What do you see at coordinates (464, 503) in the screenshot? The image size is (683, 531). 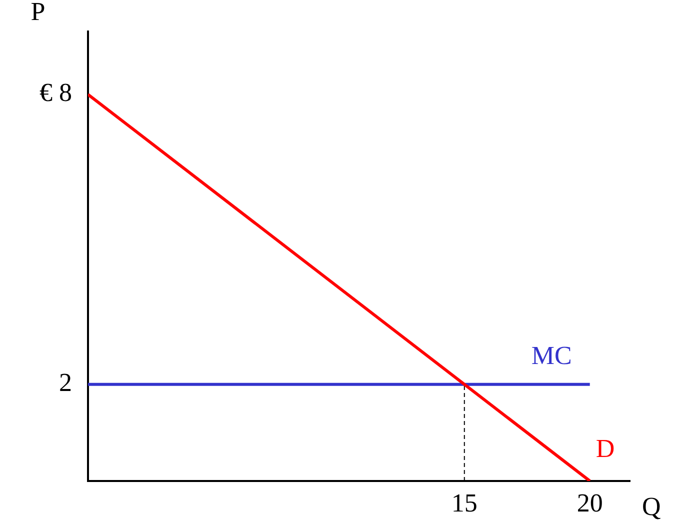 I see `x-tick-label: 15` at bounding box center [464, 503].